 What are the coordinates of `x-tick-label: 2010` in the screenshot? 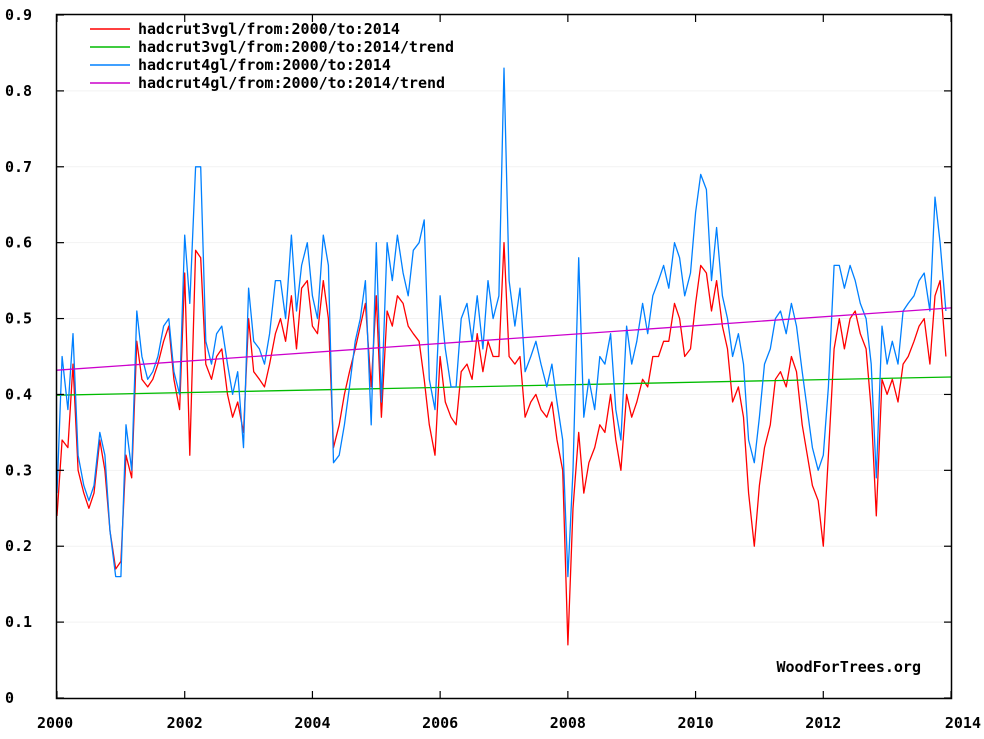 It's located at (696, 723).